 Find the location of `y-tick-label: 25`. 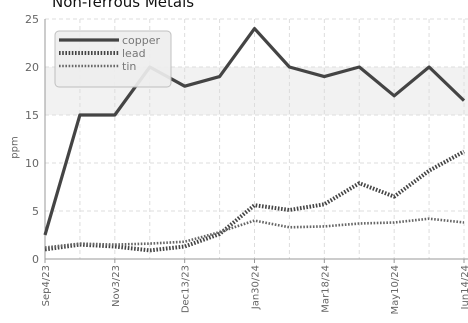

y-tick-label: 25 is located at coordinates (32, 19).